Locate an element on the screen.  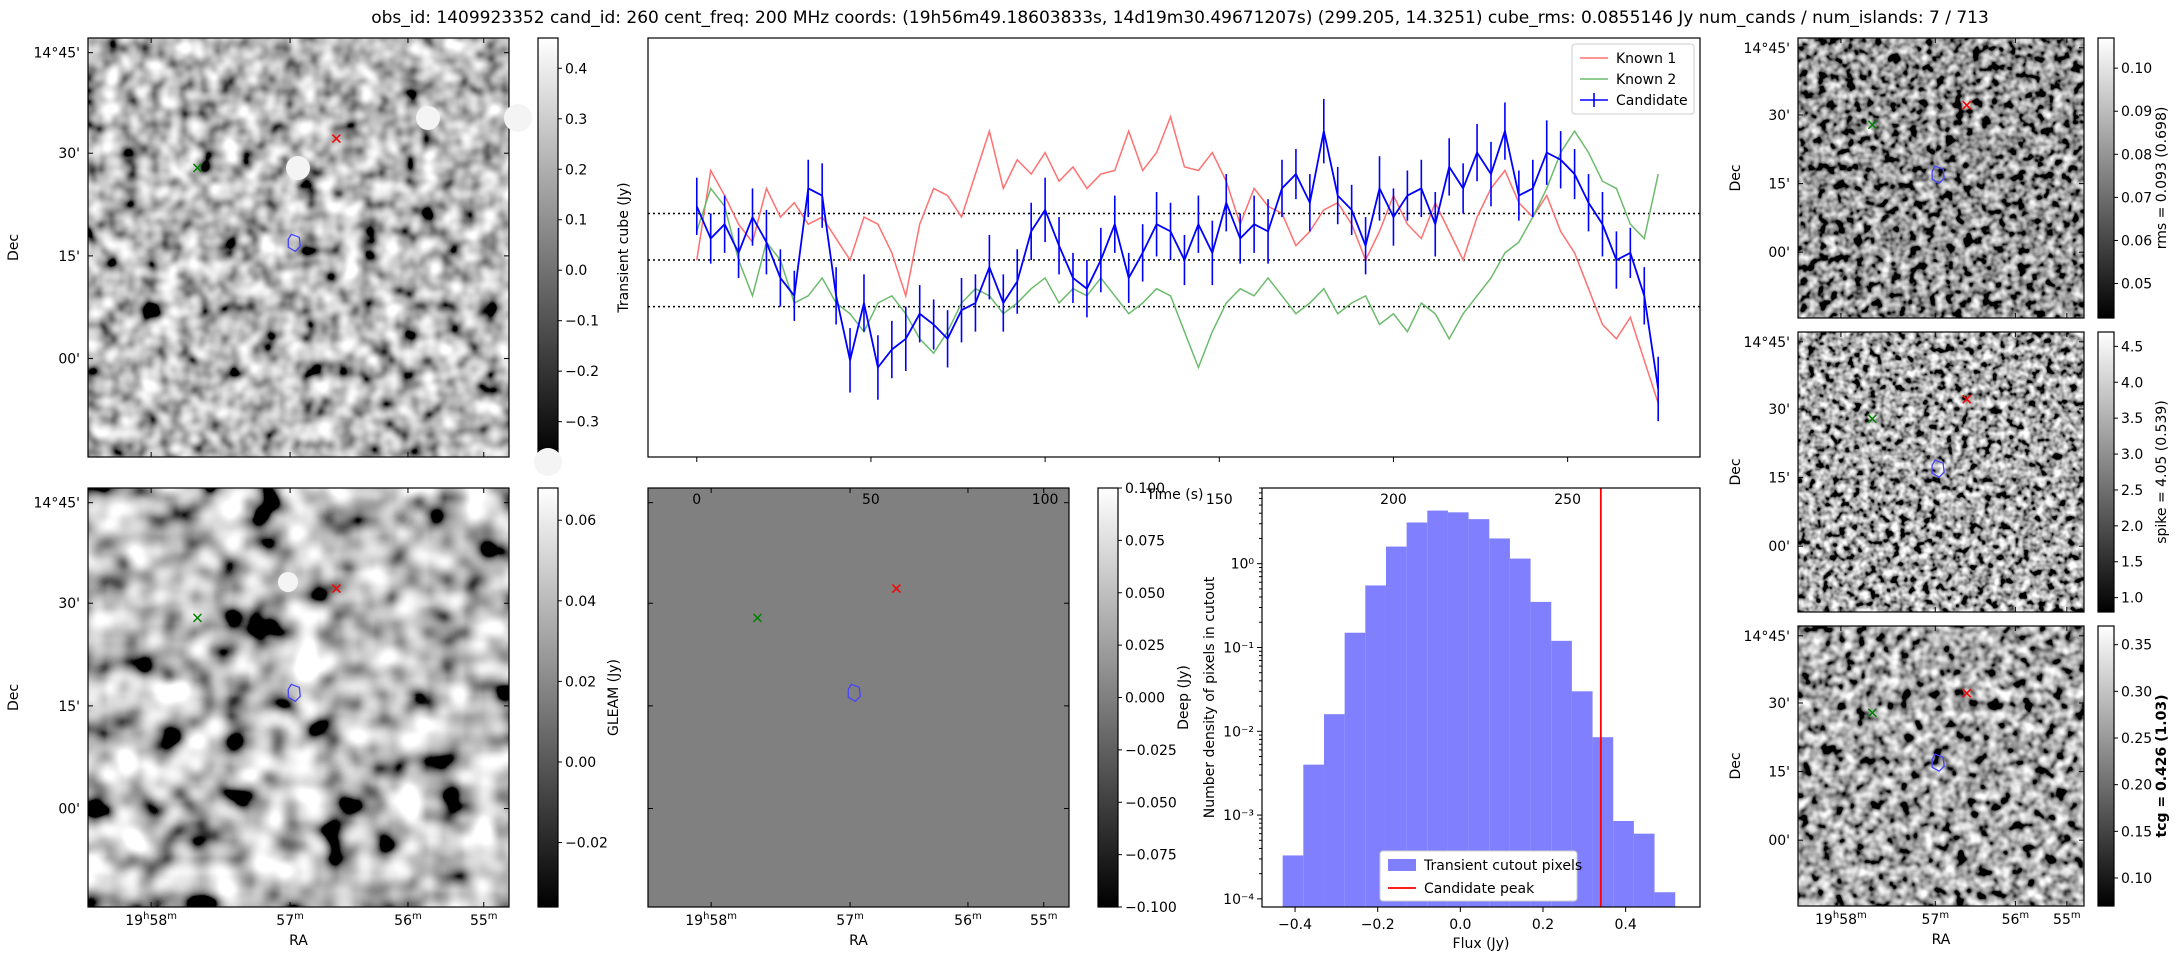
transient_cube-colorbar is located at coordinates (548, 247).